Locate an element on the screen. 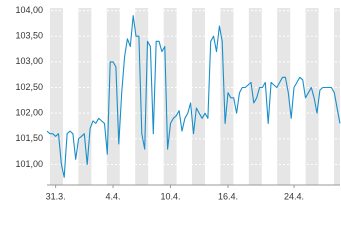 The image size is (341, 240). y-tick-label: 102,50 is located at coordinates (29, 87).